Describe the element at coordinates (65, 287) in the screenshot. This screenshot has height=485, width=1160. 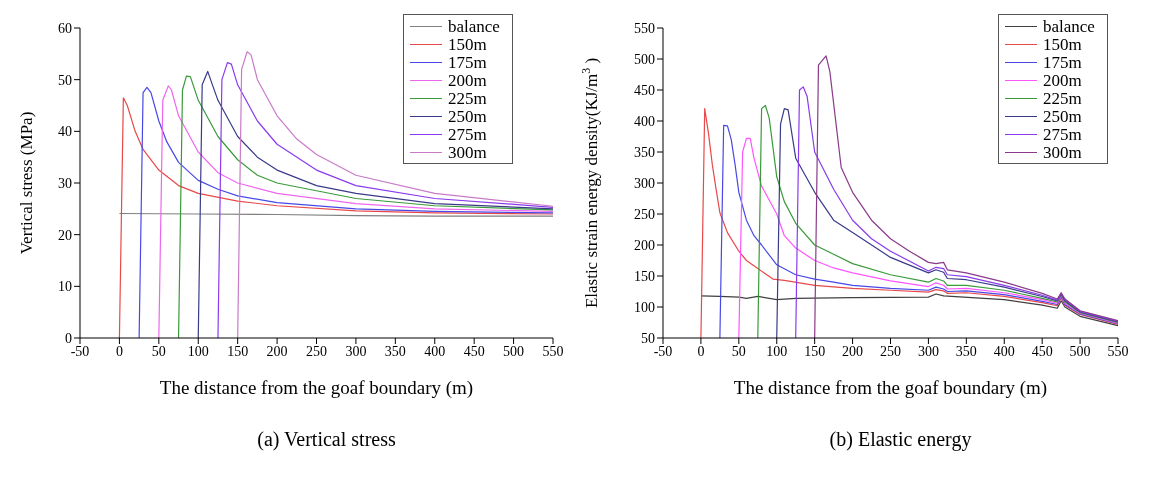
I see `y-tick-label: 10` at that location.